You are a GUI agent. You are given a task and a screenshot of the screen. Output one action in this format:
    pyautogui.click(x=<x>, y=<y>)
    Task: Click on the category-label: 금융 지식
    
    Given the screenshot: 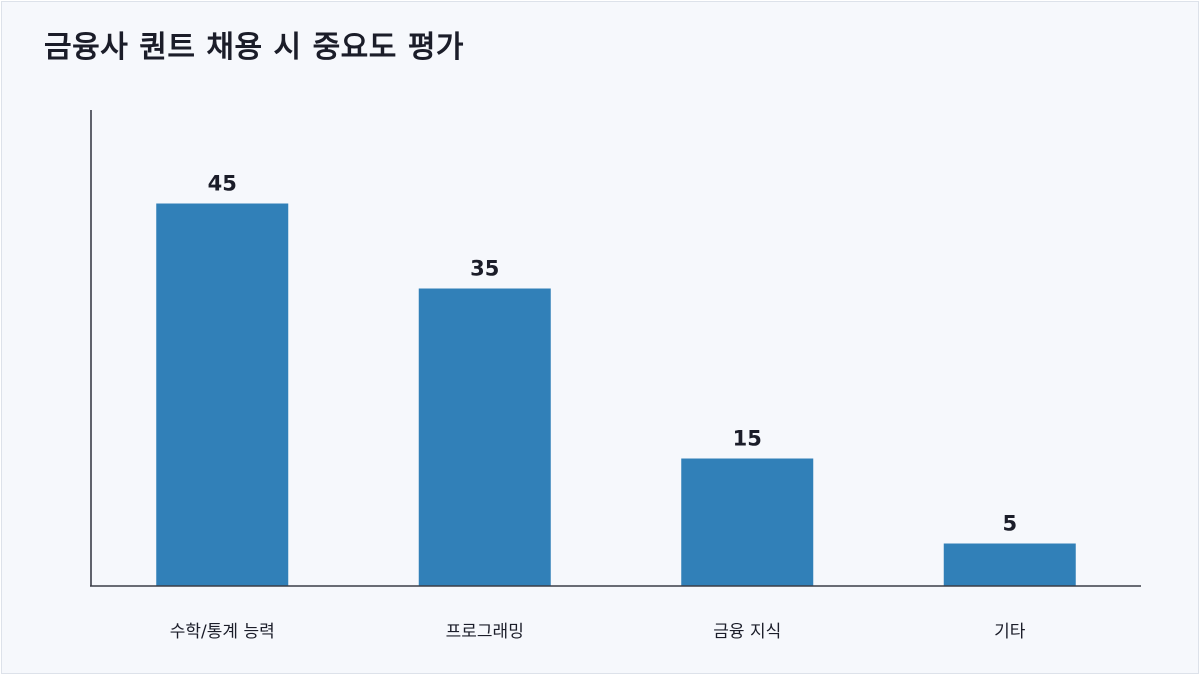 What is the action you would take?
    pyautogui.click(x=747, y=632)
    